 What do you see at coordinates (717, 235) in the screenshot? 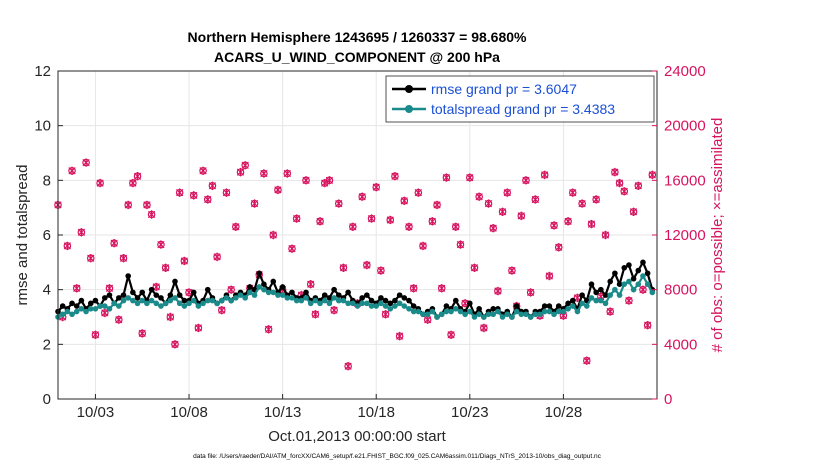
I see `y2-axis-label: # of obs: o=possible; ×=assimilated` at bounding box center [717, 235].